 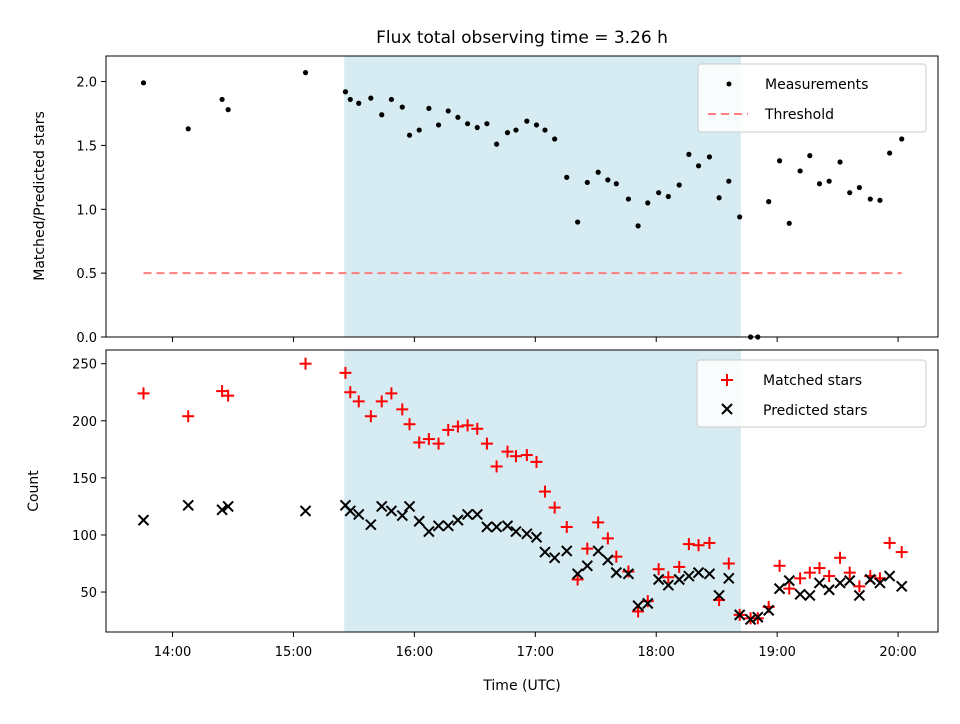 What do you see at coordinates (897, 652) in the screenshot?
I see `x-tick-label: 20:00` at bounding box center [897, 652].